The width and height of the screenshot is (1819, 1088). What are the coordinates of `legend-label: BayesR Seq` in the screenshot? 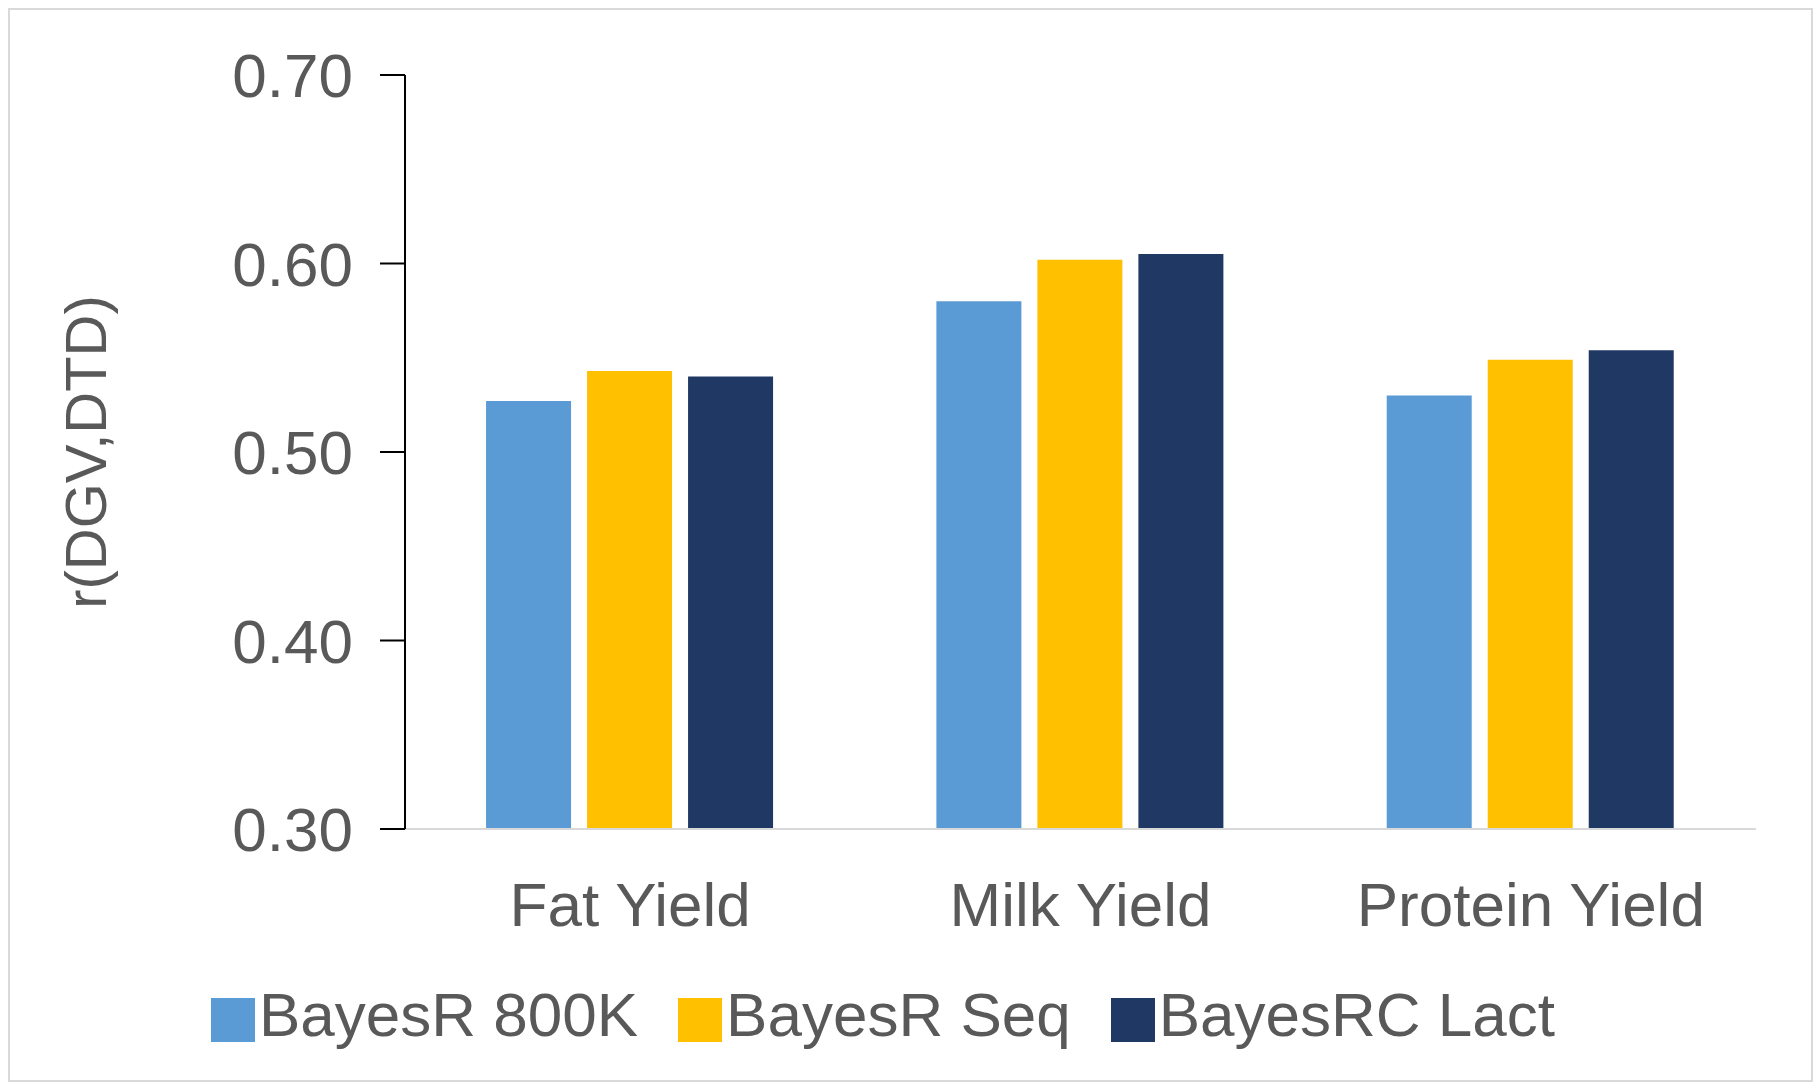 It's located at (898, 1014).